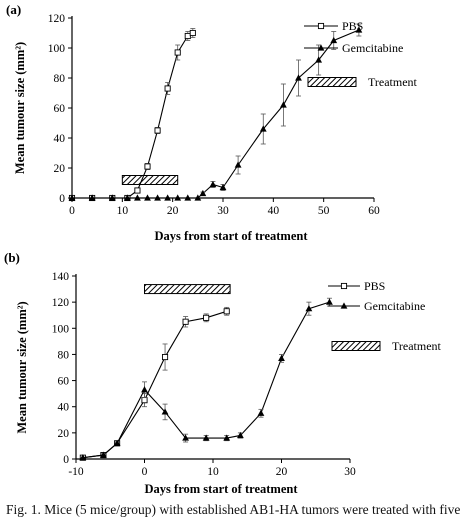  Describe the element at coordinates (61, 277) in the screenshot. I see `y-tick-label: 140` at that location.